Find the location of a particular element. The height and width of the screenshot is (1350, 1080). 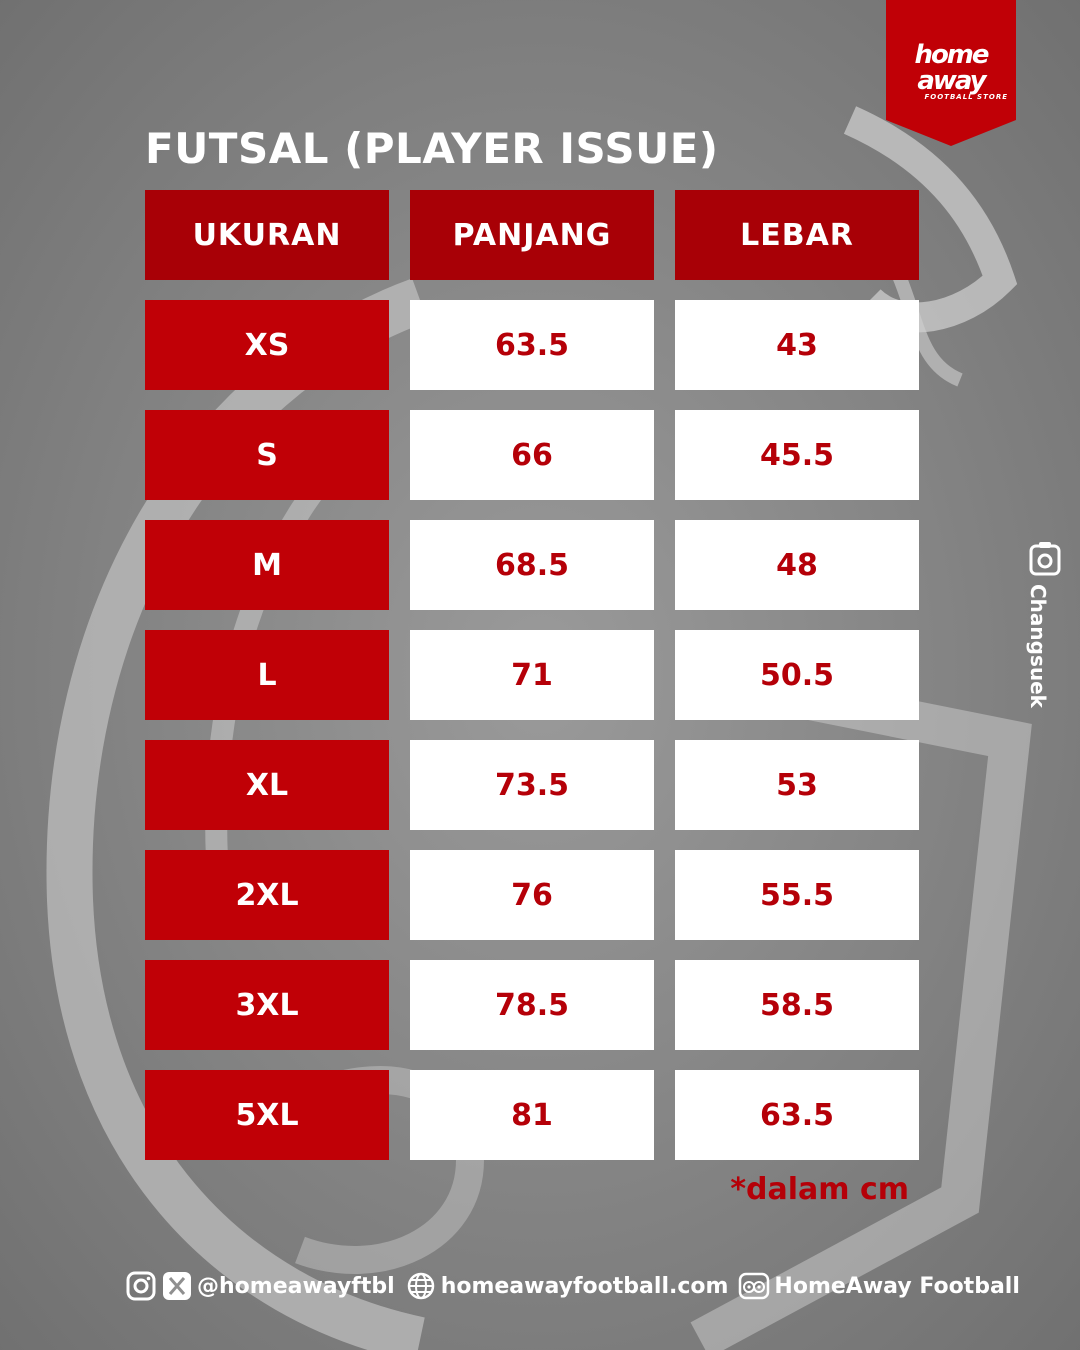

social-handle-link: @homeawayftbl is located at coordinates (296, 1286).